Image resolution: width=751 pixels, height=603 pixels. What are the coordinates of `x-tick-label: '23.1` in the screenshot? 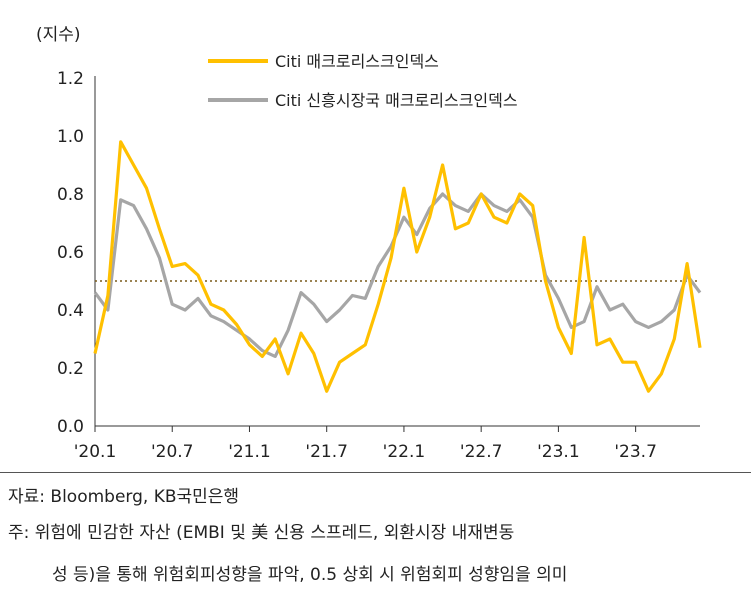 It's located at (558, 452).